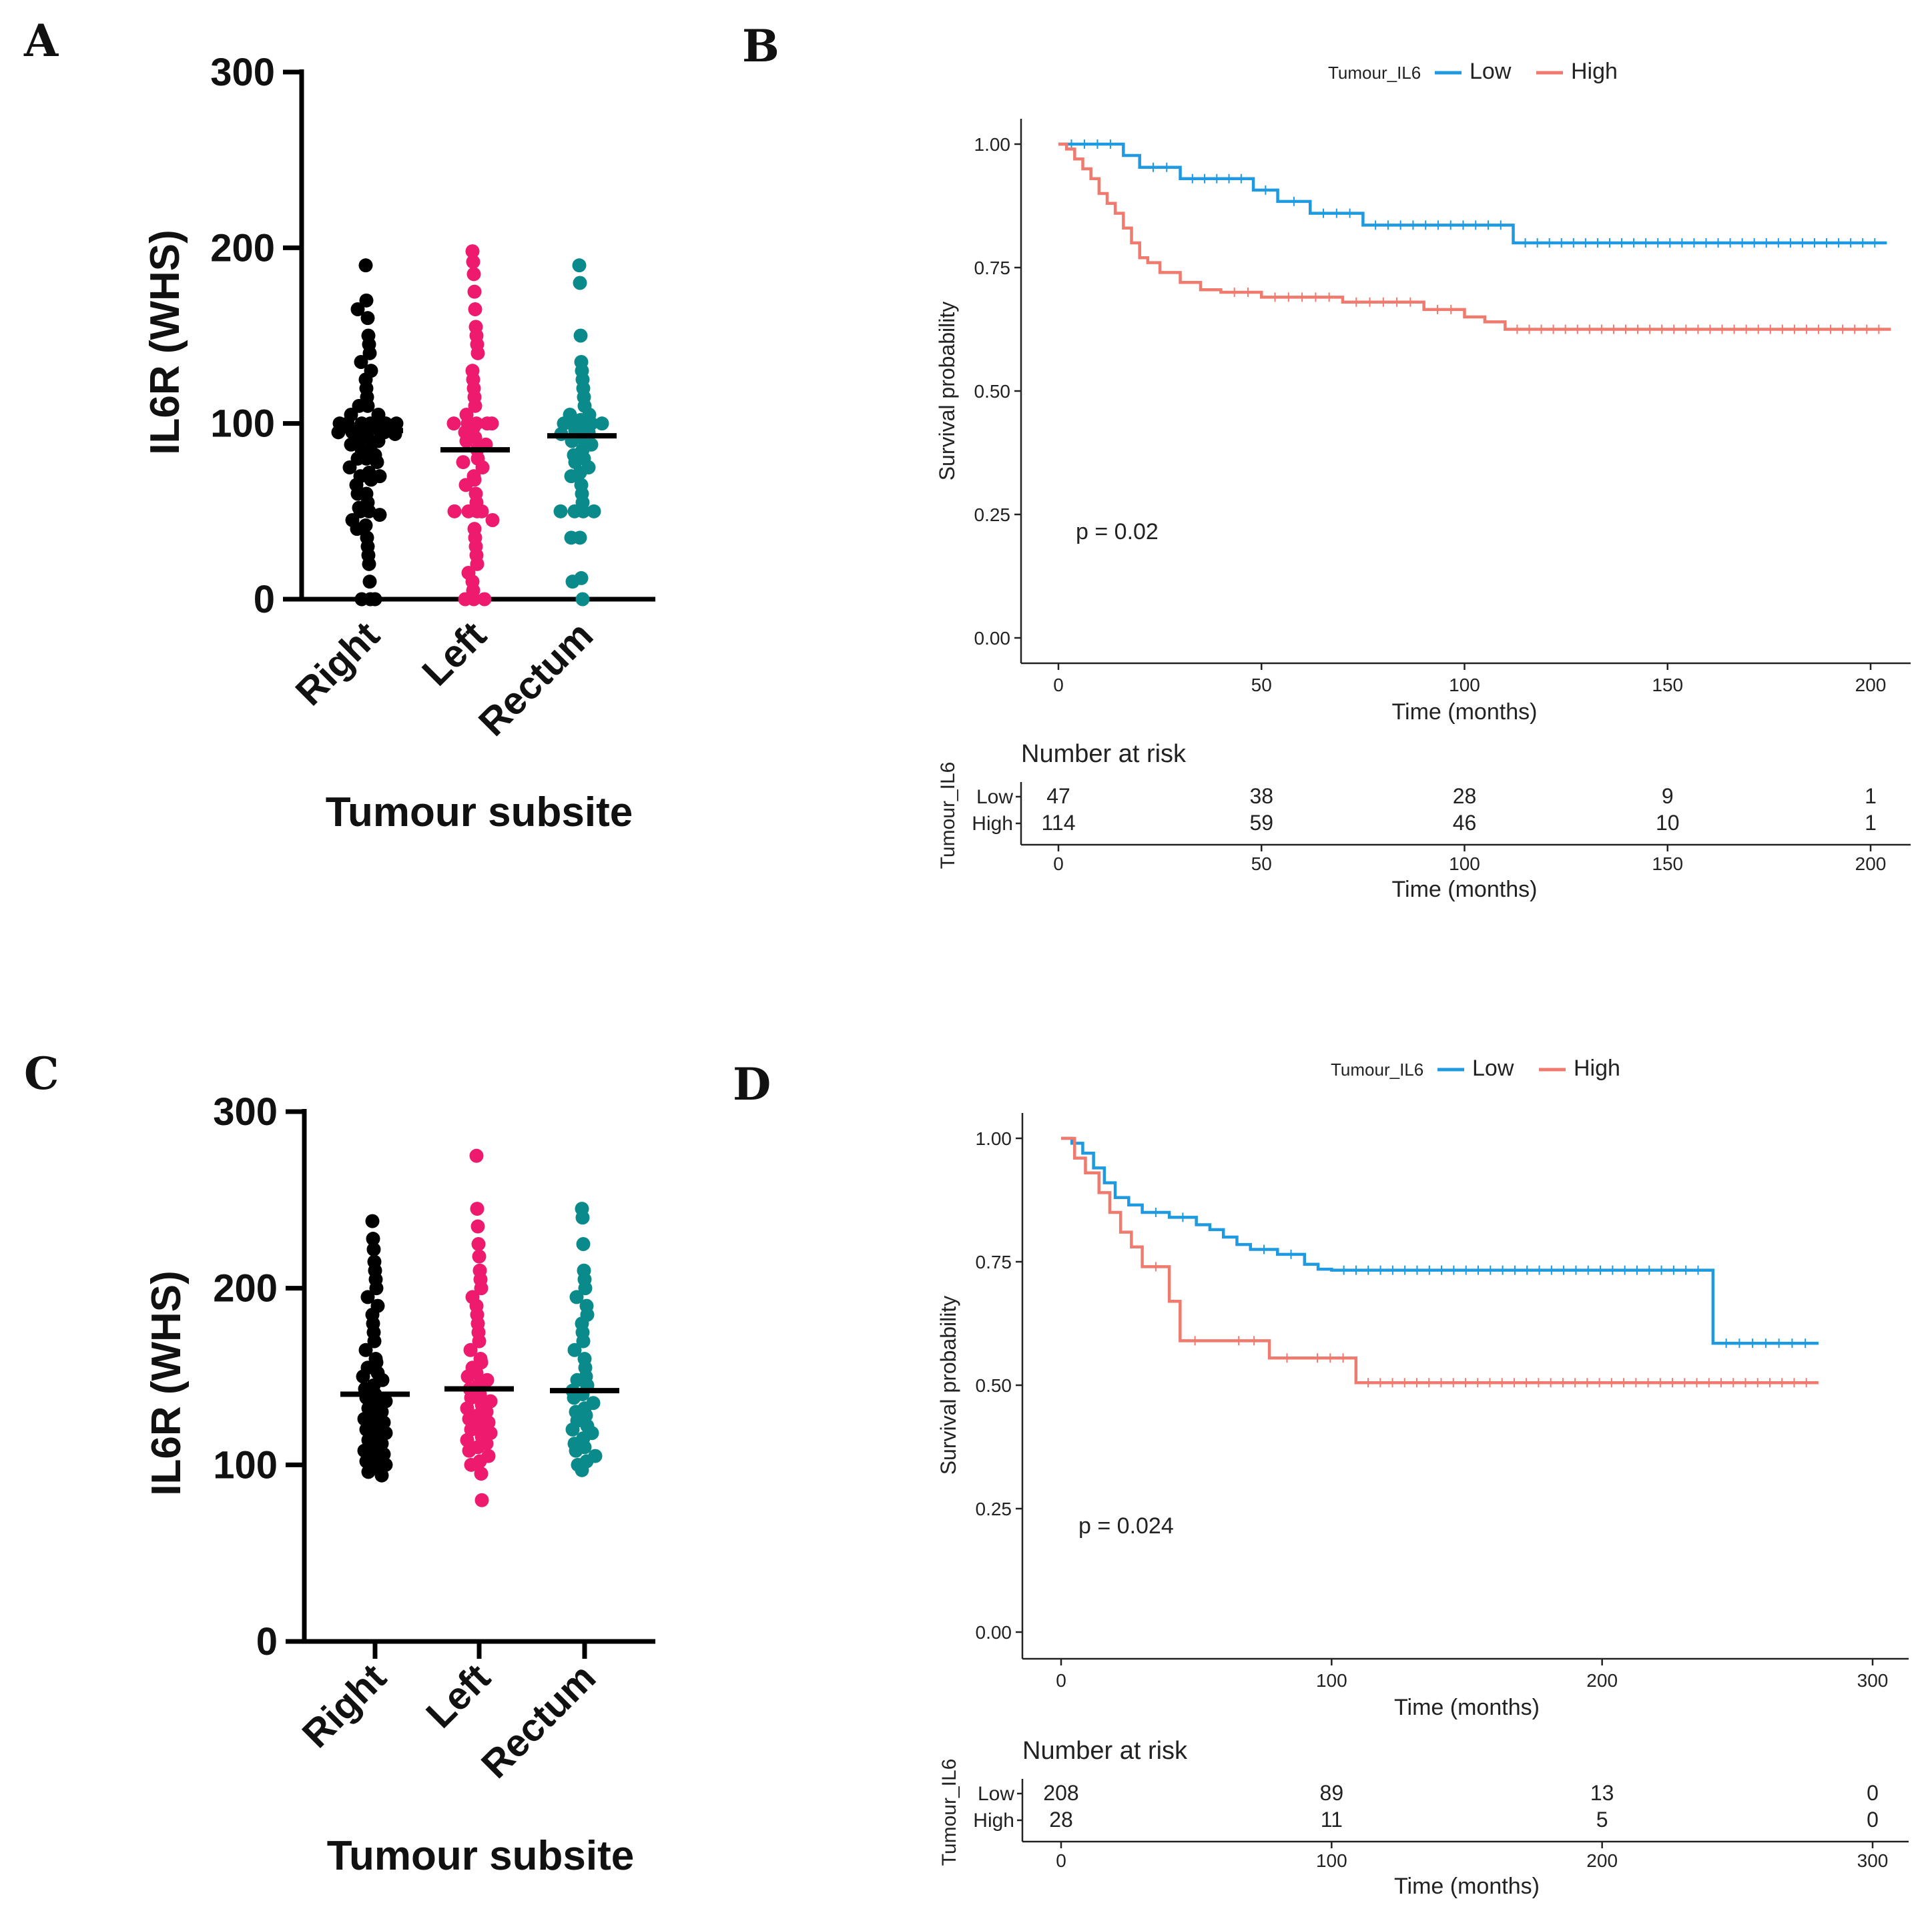 The image size is (1932, 1913). What do you see at coordinates (752, 1084) in the screenshot?
I see `panel-letter-d: D` at bounding box center [752, 1084].